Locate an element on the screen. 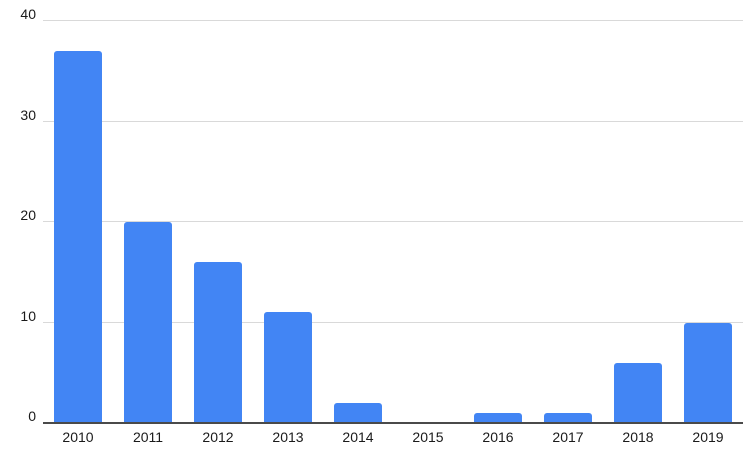 This screenshot has height=457, width=756. bar-2014 is located at coordinates (358, 412).